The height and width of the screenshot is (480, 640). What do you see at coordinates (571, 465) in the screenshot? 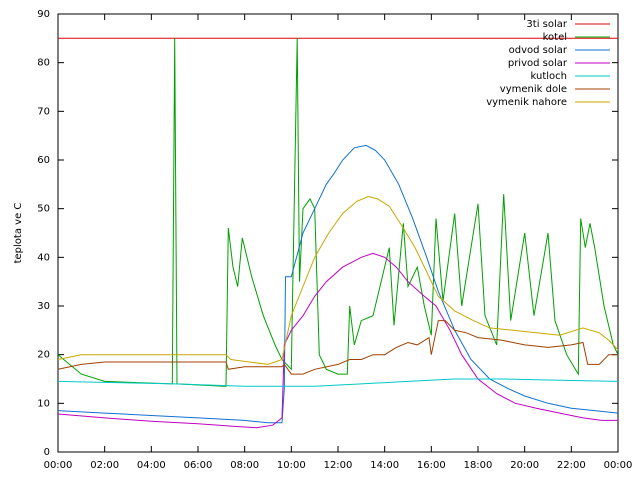
I see `x-tick-label: 22:00` at bounding box center [571, 465].